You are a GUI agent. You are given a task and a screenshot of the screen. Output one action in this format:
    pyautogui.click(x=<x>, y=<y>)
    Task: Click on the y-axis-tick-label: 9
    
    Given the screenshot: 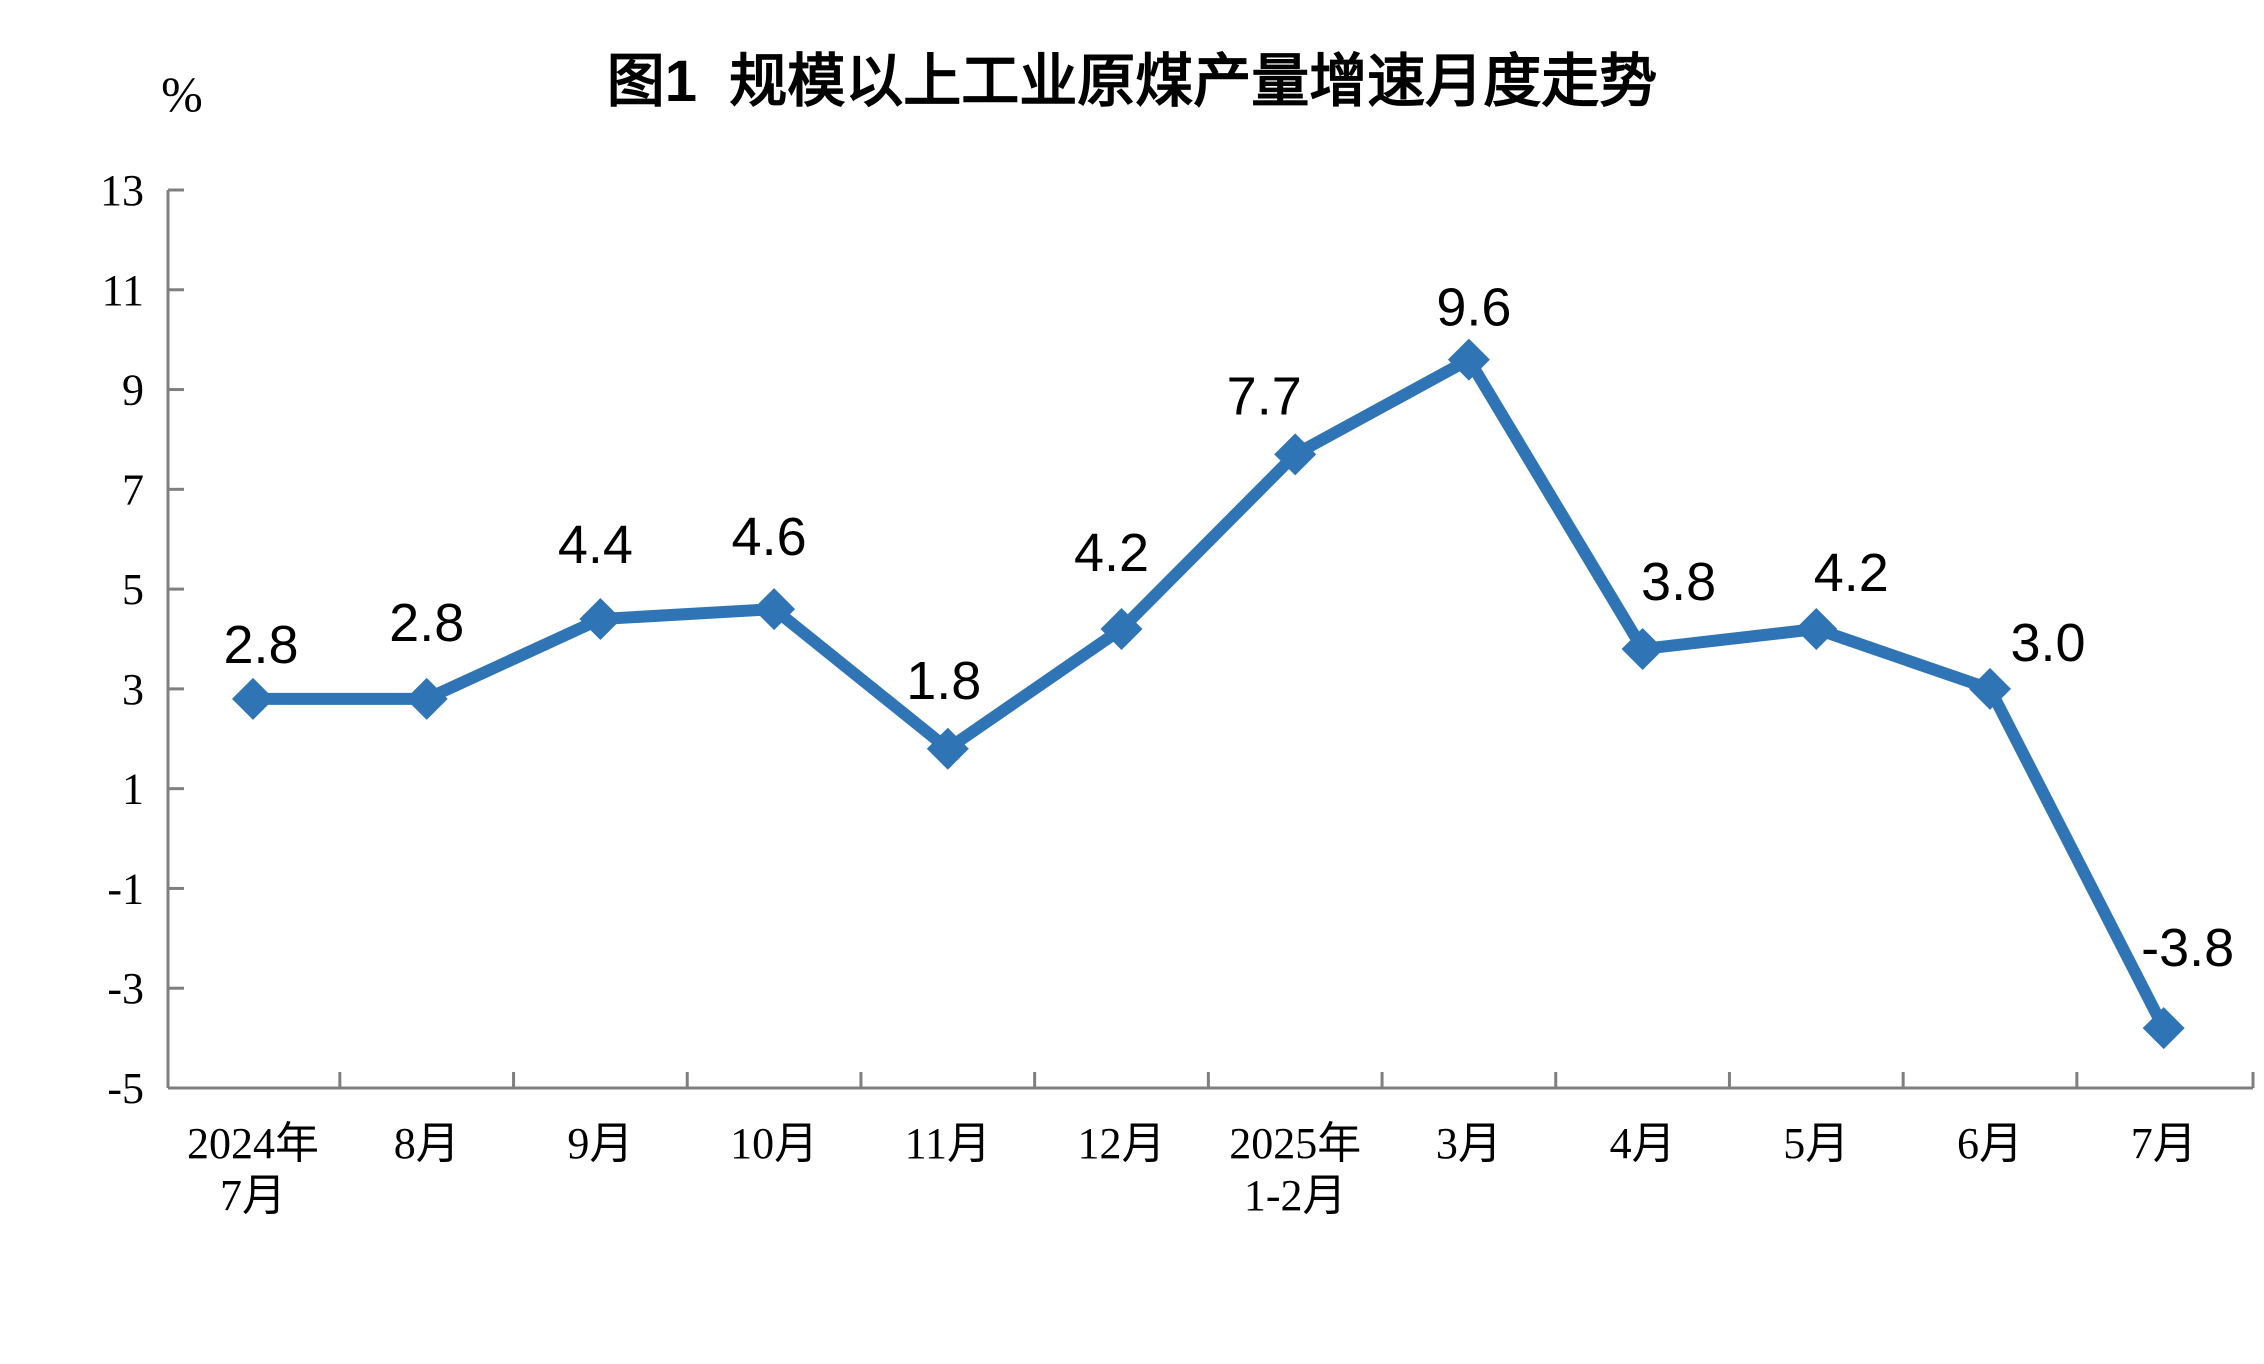 What is the action you would take?
    pyautogui.click(x=133, y=390)
    